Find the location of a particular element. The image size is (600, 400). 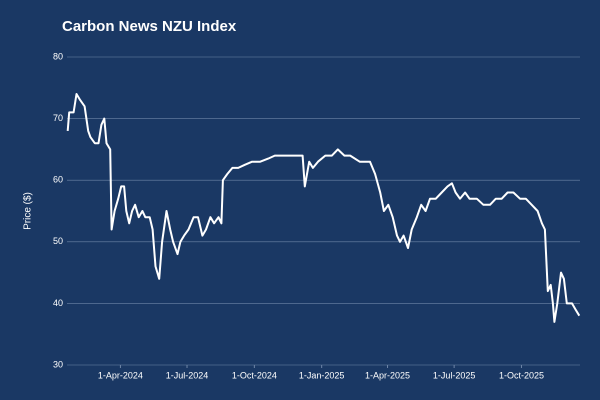

x-tick-label: 1-Apr-2025 is located at coordinates (387, 375).